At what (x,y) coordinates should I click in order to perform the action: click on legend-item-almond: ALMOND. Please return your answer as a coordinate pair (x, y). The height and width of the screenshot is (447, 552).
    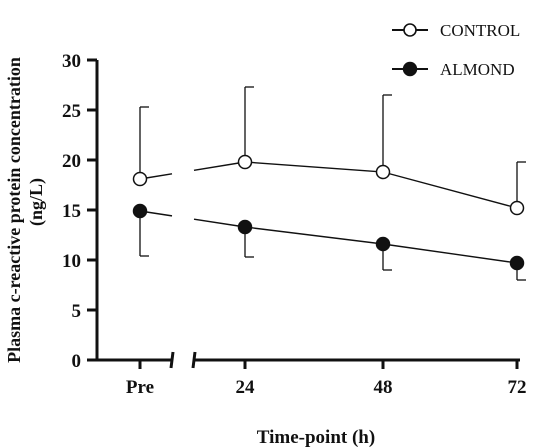
    Looking at the image, I should click on (453, 69).